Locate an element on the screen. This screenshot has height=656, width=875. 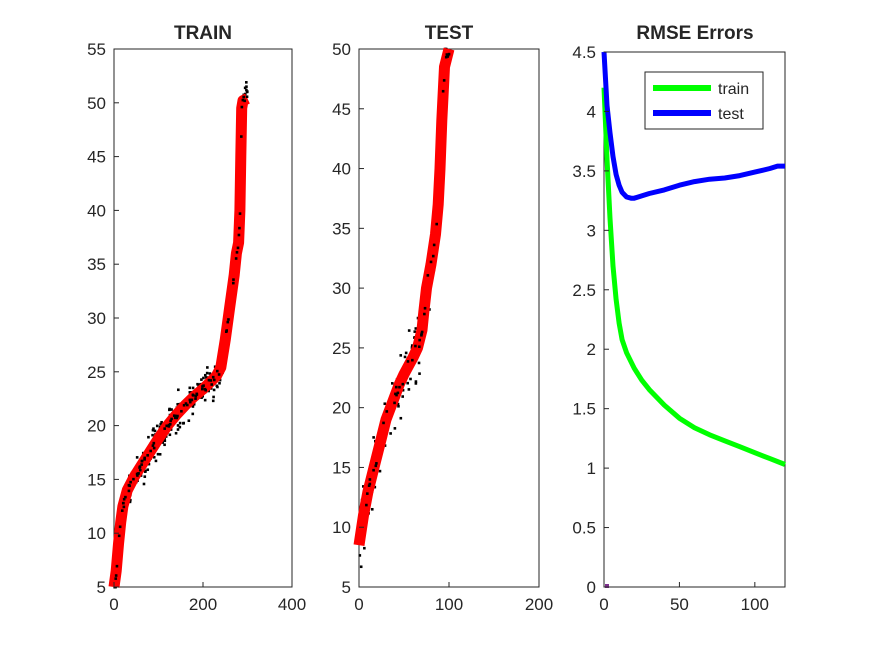
x-tick-label: 400 is located at coordinates (292, 604).